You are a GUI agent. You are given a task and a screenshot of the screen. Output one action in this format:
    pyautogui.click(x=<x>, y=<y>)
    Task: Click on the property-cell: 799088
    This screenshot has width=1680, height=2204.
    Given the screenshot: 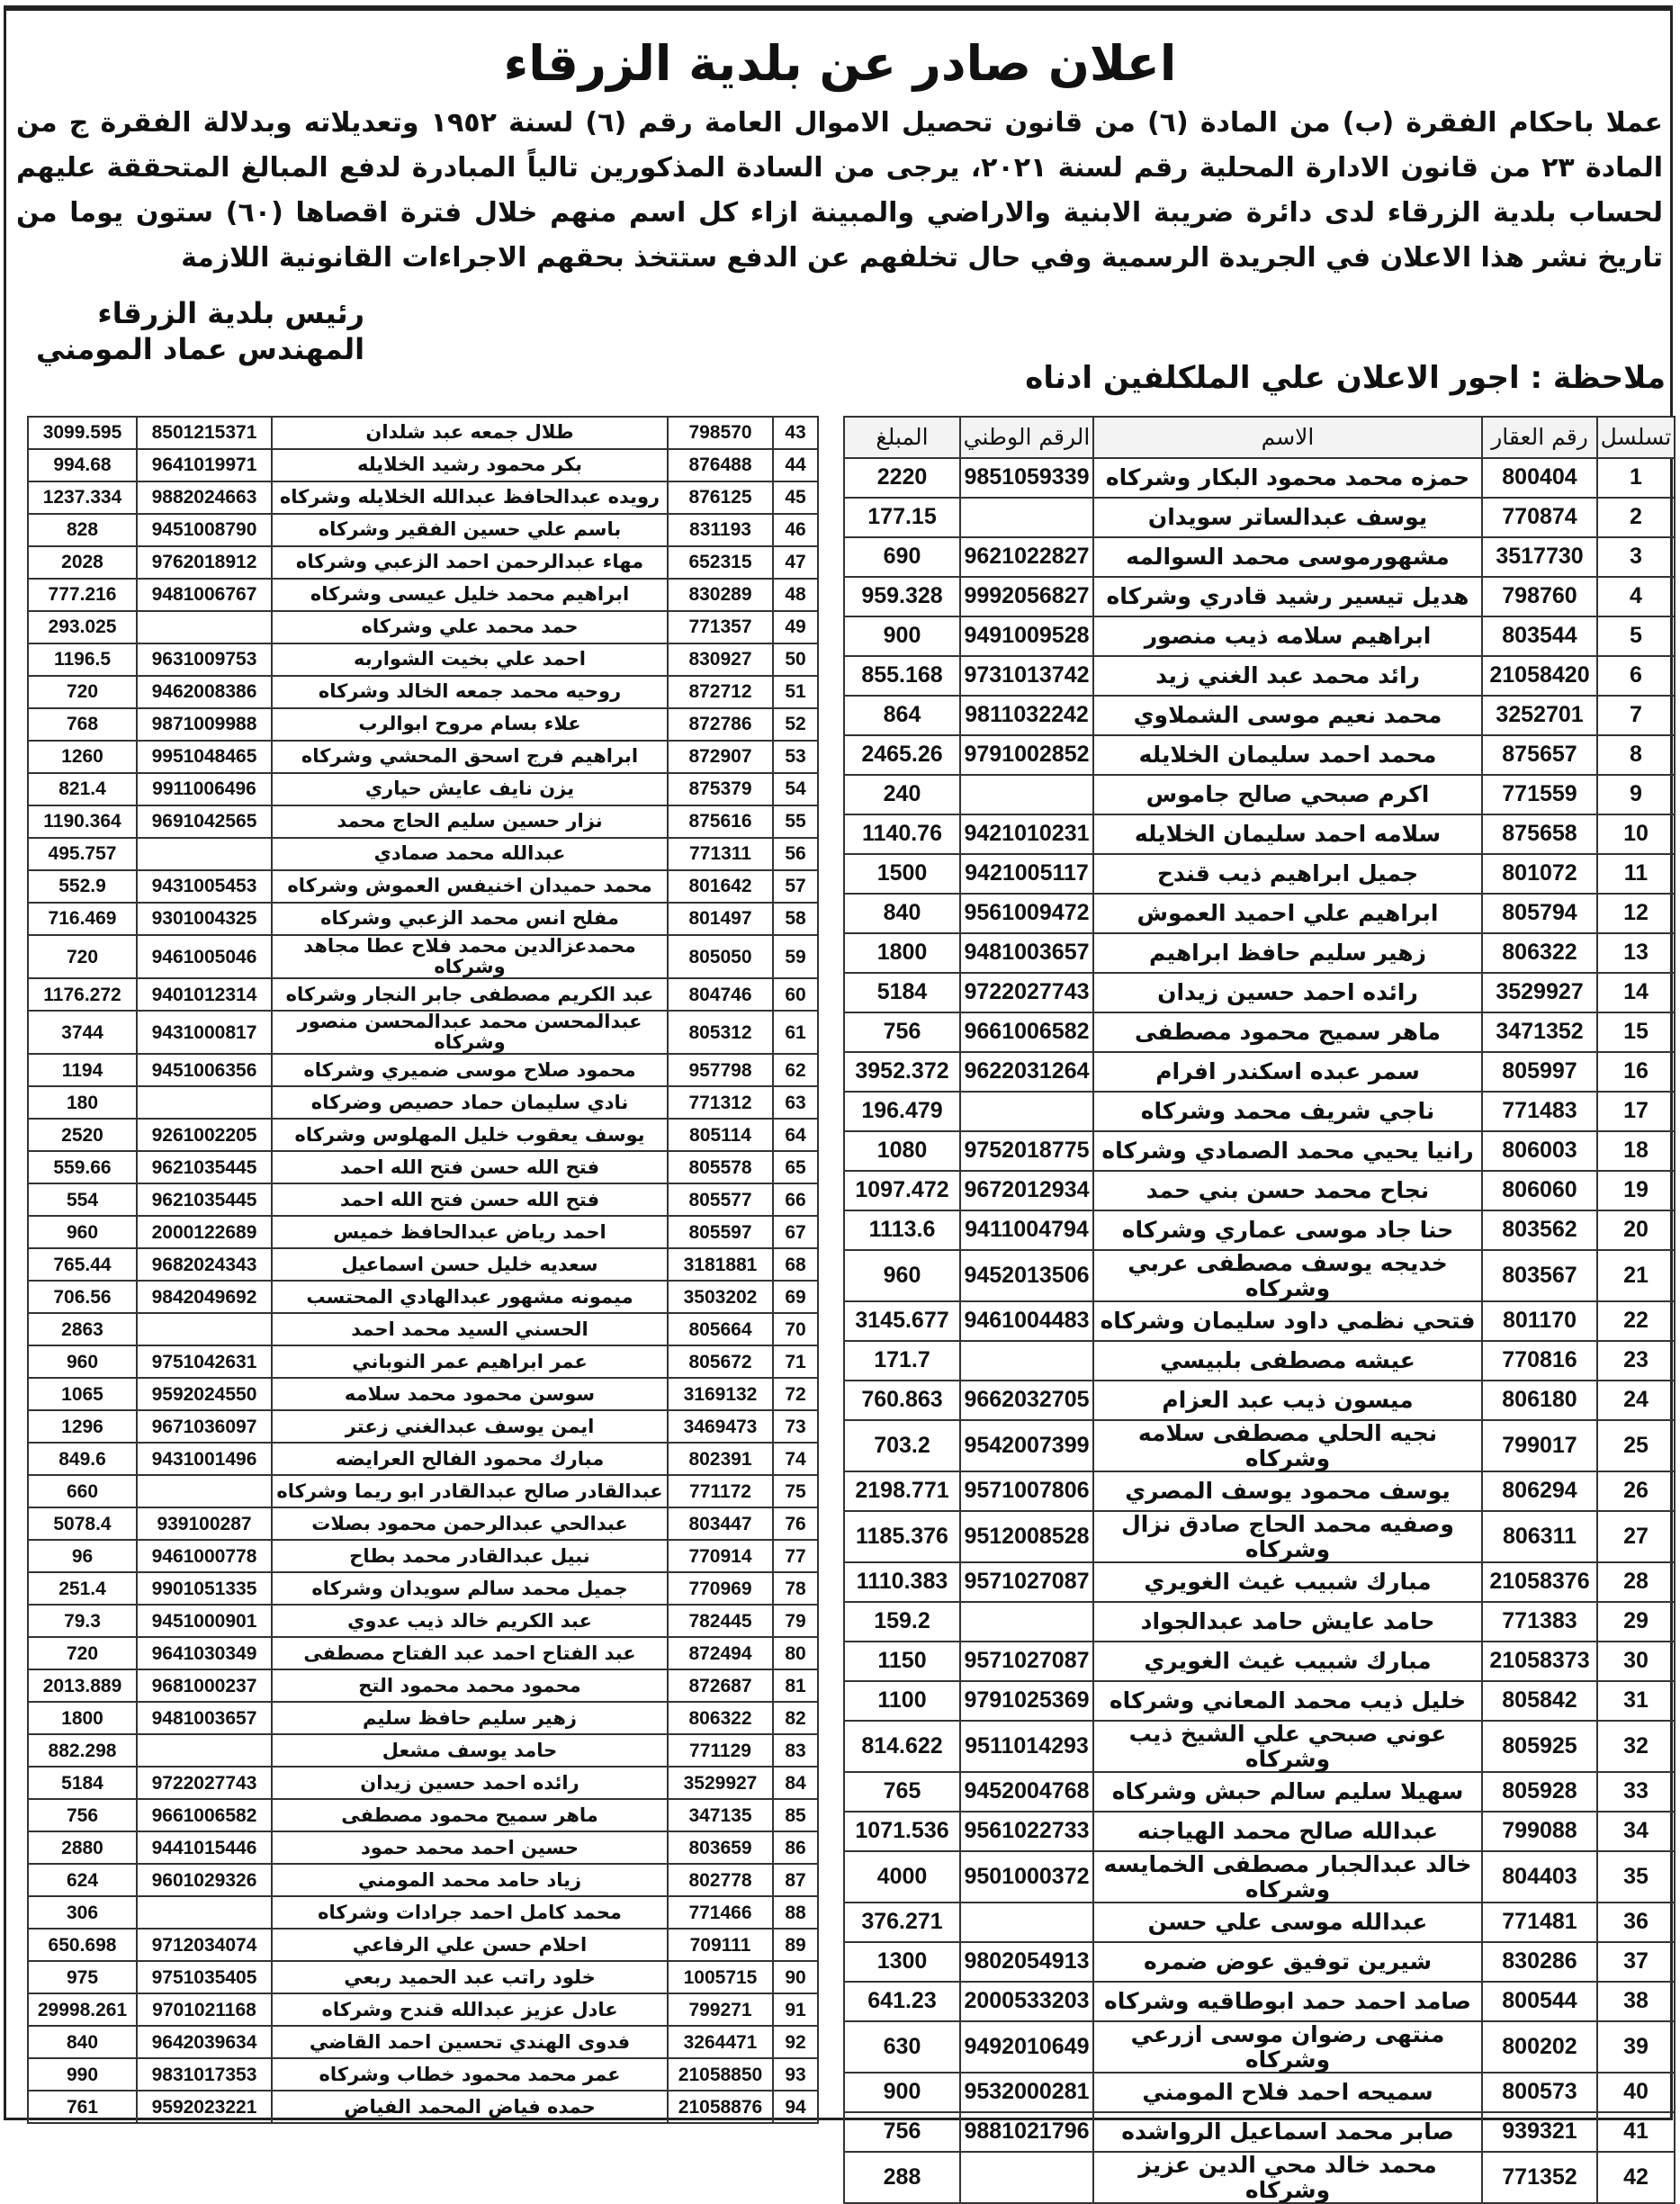 What is the action you would take?
    pyautogui.click(x=1539, y=1831)
    